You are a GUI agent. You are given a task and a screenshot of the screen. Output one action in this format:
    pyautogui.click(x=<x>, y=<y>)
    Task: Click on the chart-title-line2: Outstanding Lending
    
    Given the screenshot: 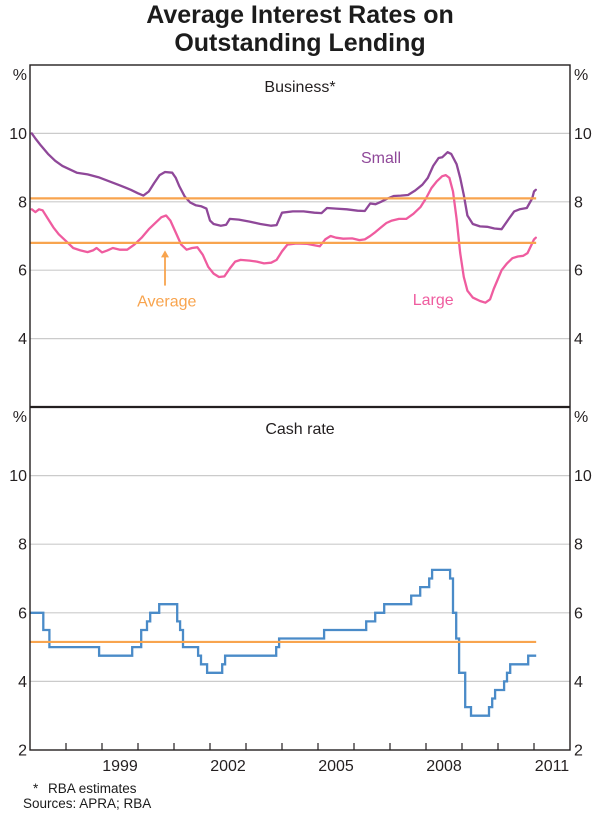 What is the action you would take?
    pyautogui.click(x=300, y=43)
    